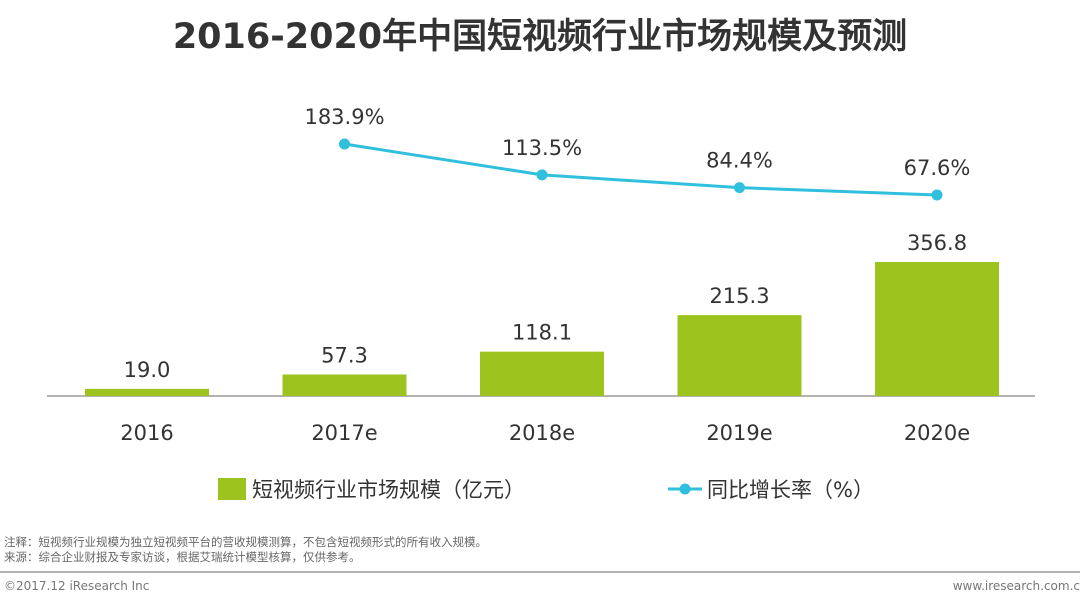  Describe the element at coordinates (739, 161) in the screenshot. I see `line-label: 84.4%` at that location.